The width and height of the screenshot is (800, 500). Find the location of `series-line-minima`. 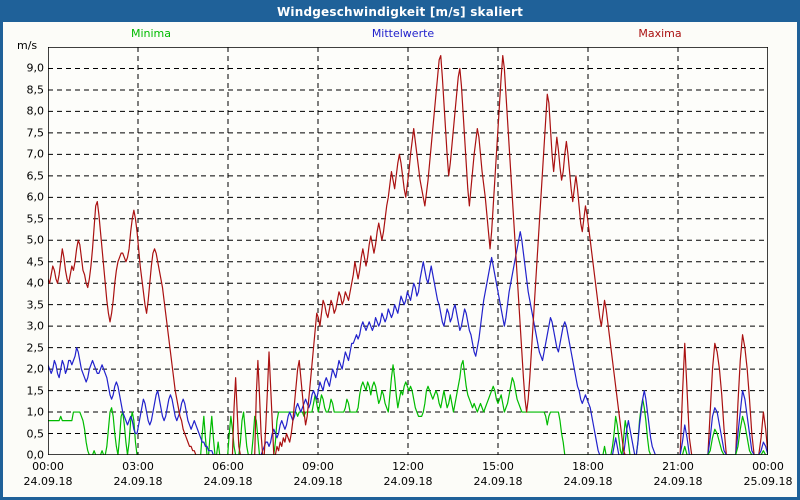

series-line-minima is located at coordinates (353, 407).